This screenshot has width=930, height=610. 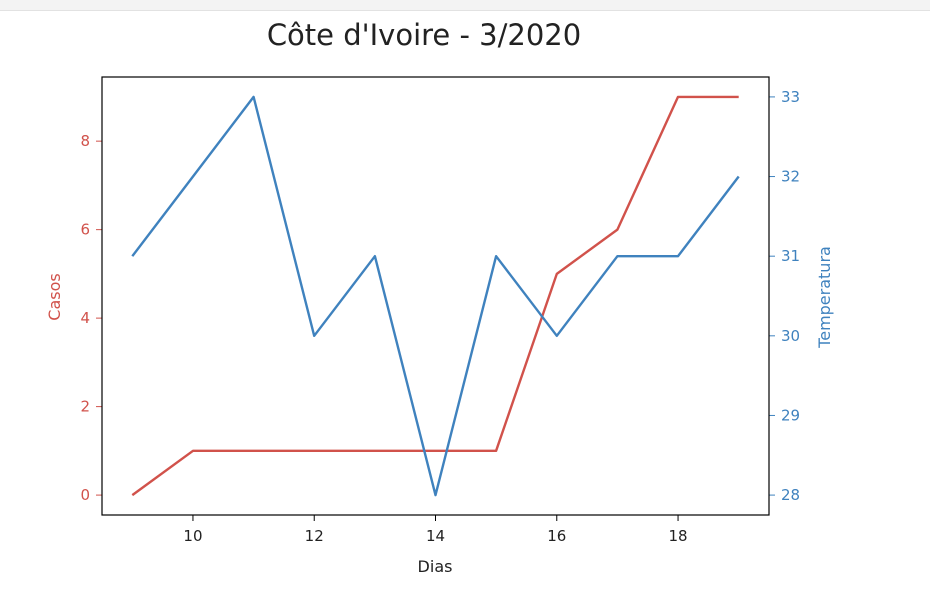 What do you see at coordinates (192, 536) in the screenshot?
I see `x-tick-label: 10` at bounding box center [192, 536].